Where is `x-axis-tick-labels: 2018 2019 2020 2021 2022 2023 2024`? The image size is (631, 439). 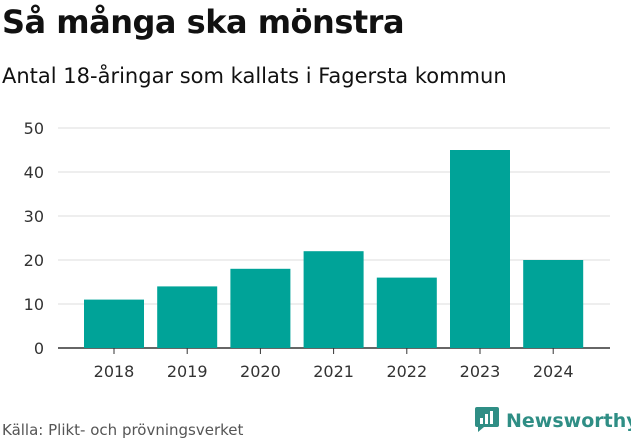 x-axis-tick-labels: 2018 2019 2020 2021 2022 2023 2024 is located at coordinates (334, 364).